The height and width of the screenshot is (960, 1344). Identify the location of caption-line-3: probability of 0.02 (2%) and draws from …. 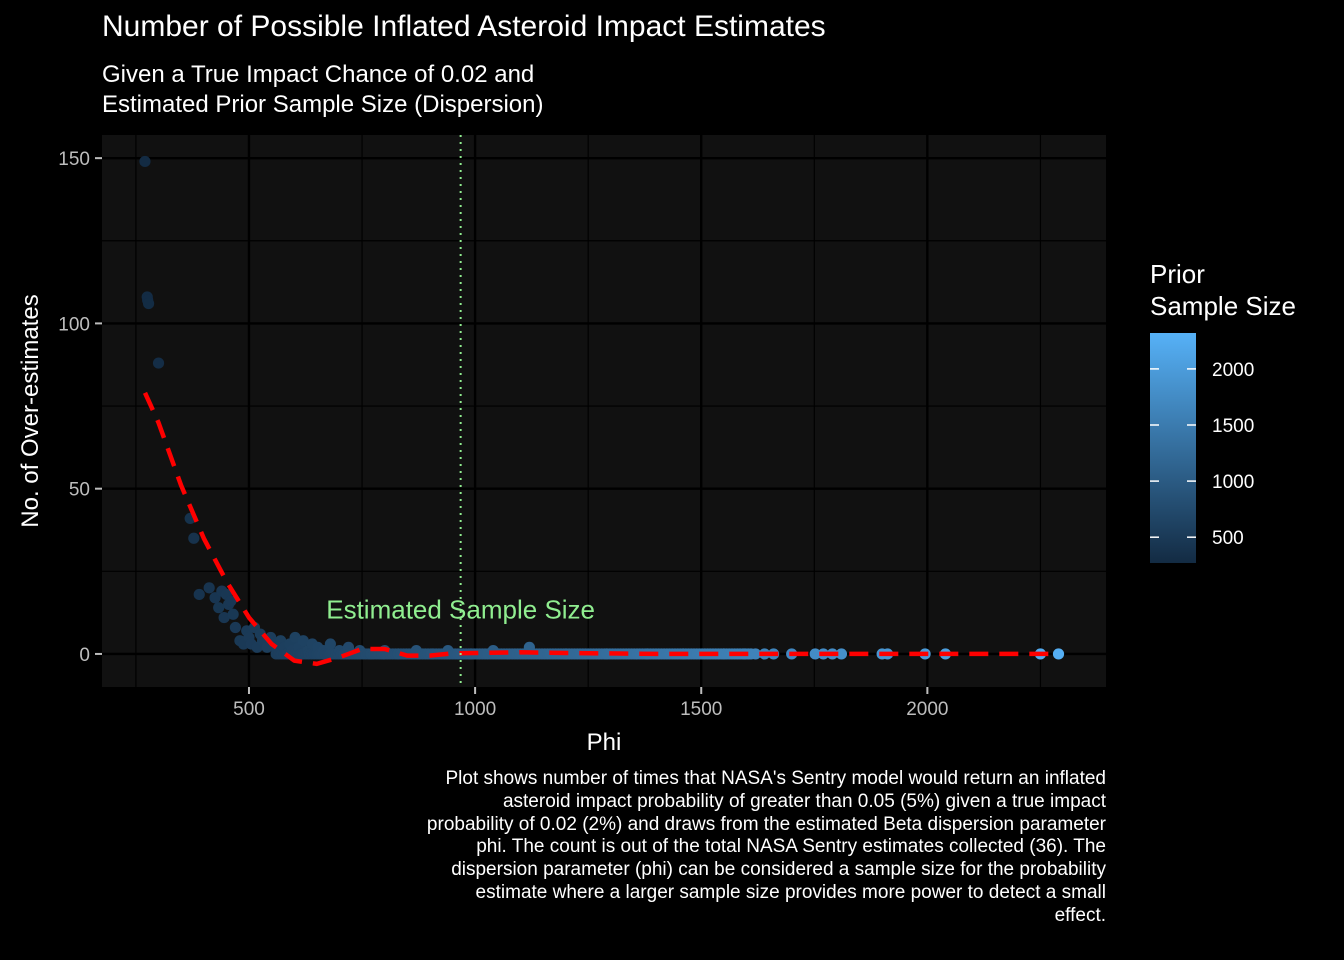
(766, 824).